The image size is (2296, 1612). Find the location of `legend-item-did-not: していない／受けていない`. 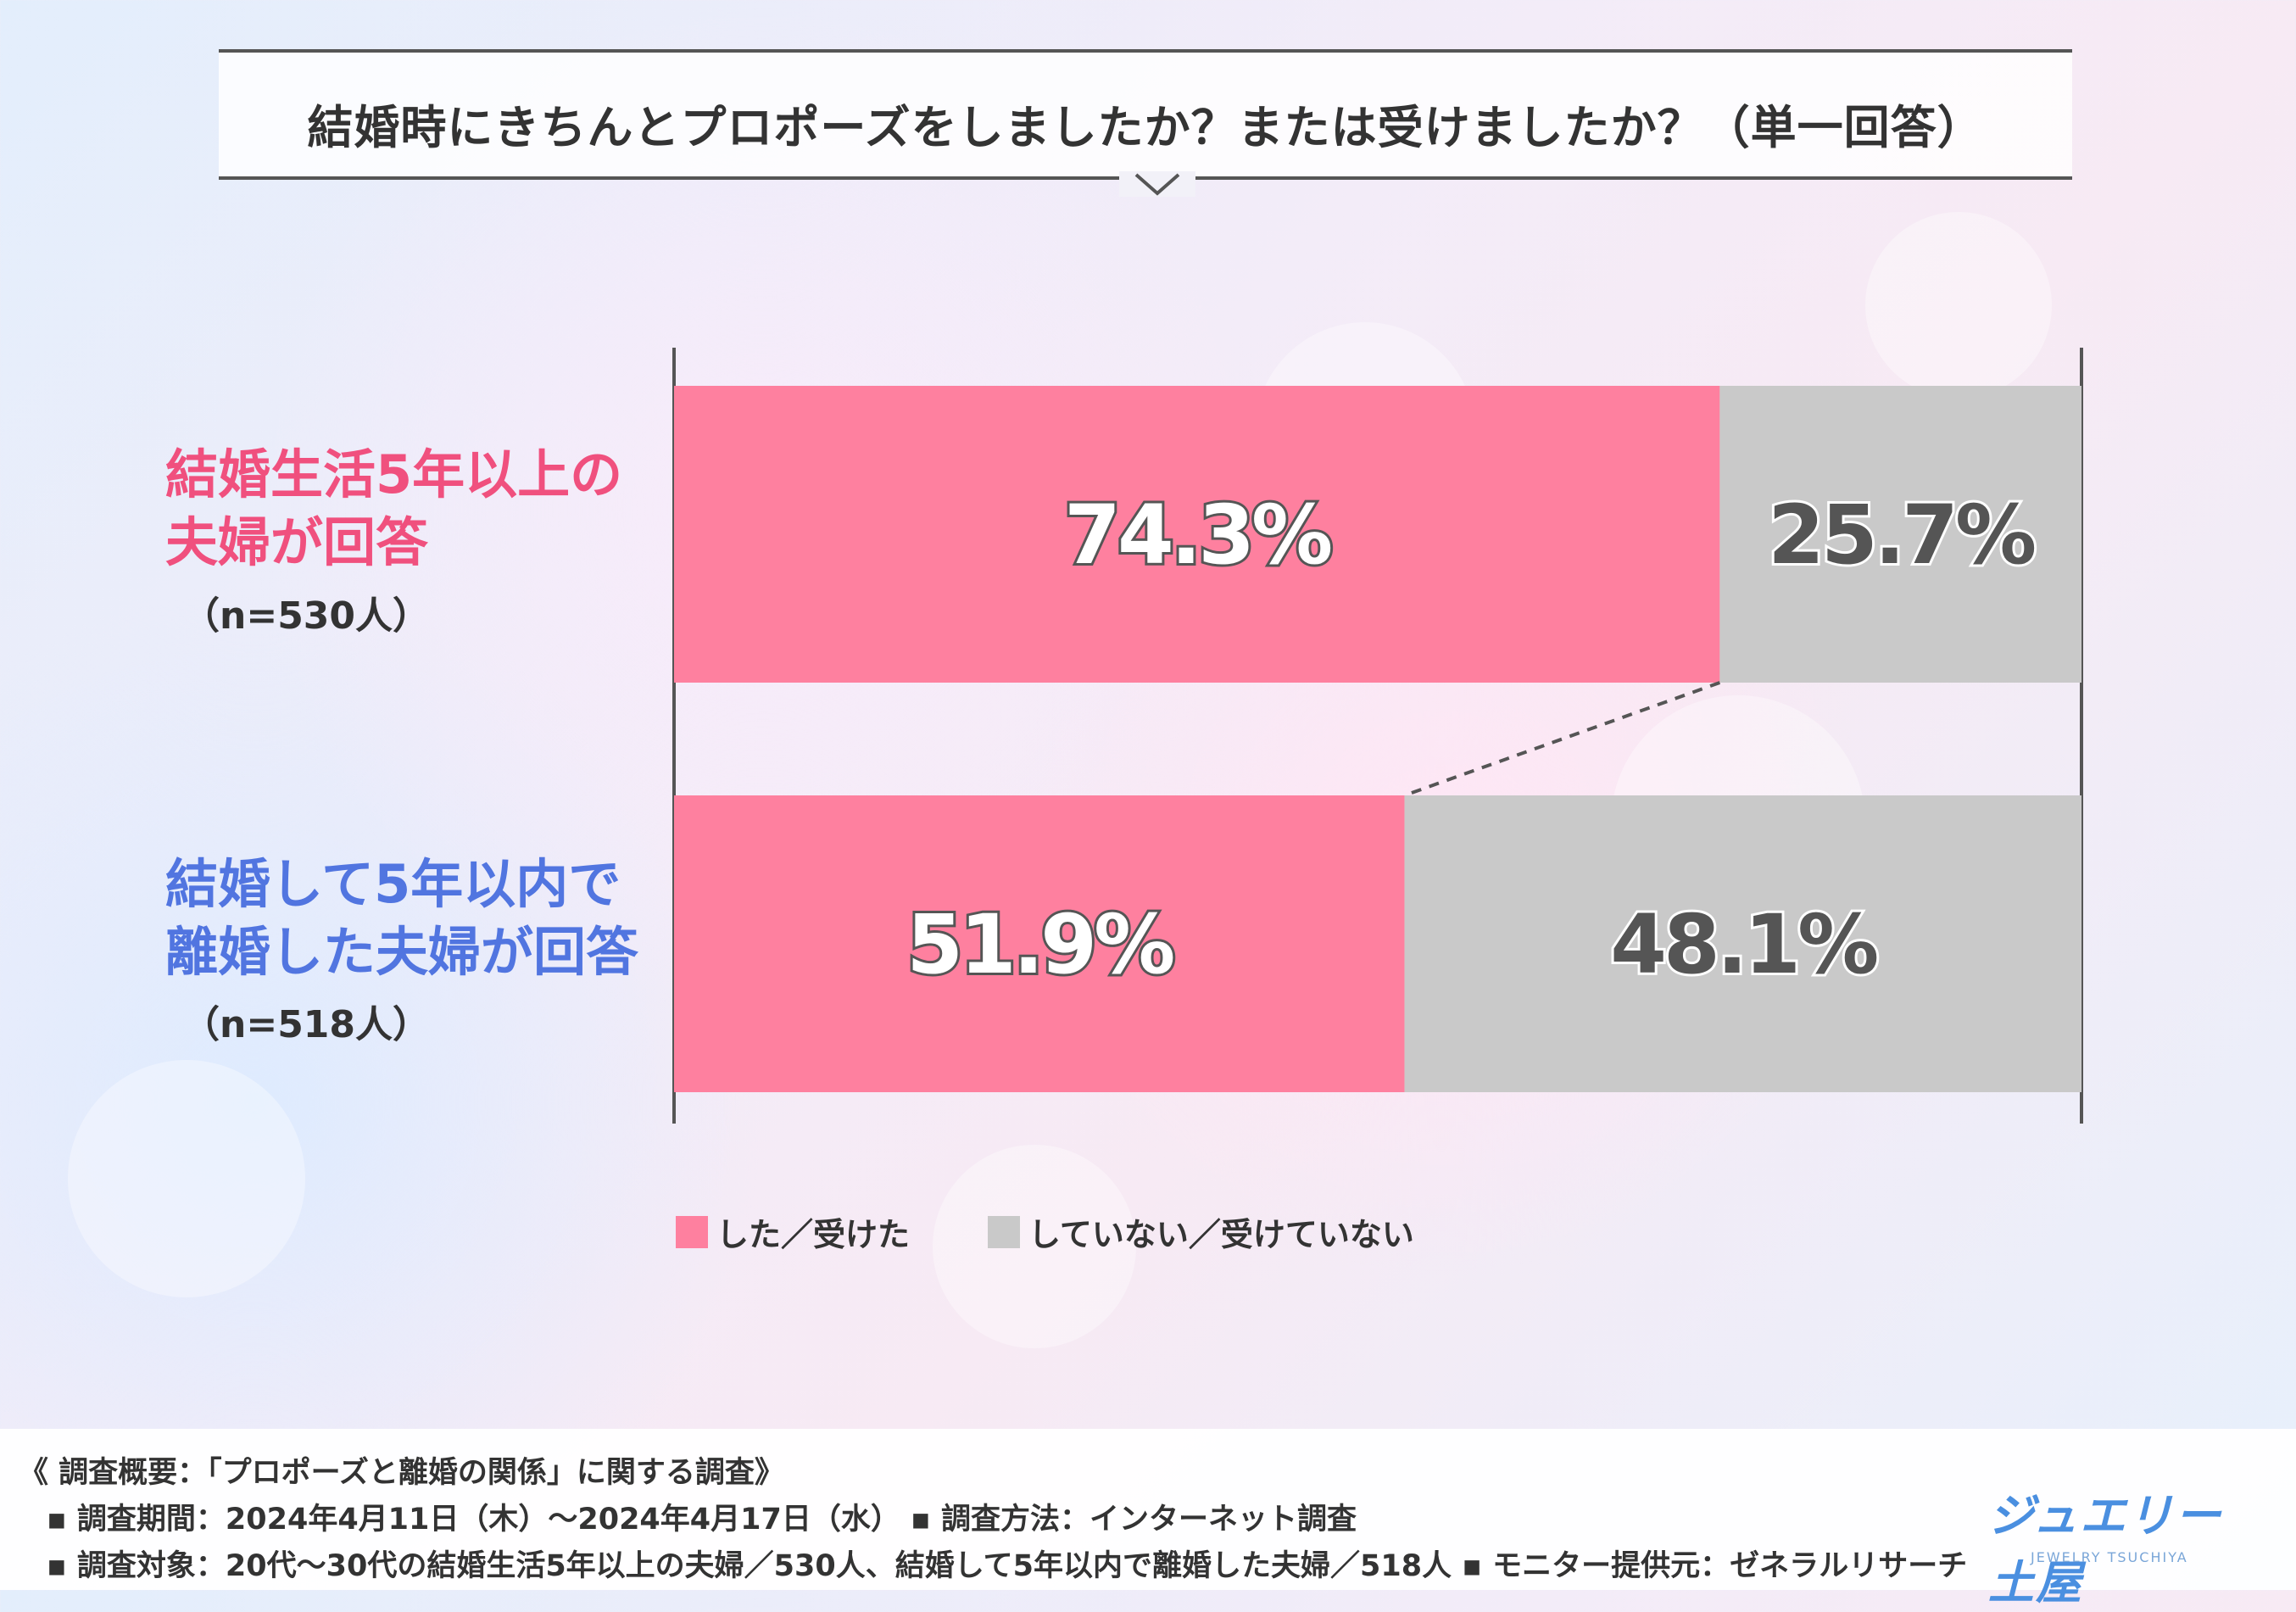

legend-item-did-not: していない／受けていない is located at coordinates (1201, 1231).